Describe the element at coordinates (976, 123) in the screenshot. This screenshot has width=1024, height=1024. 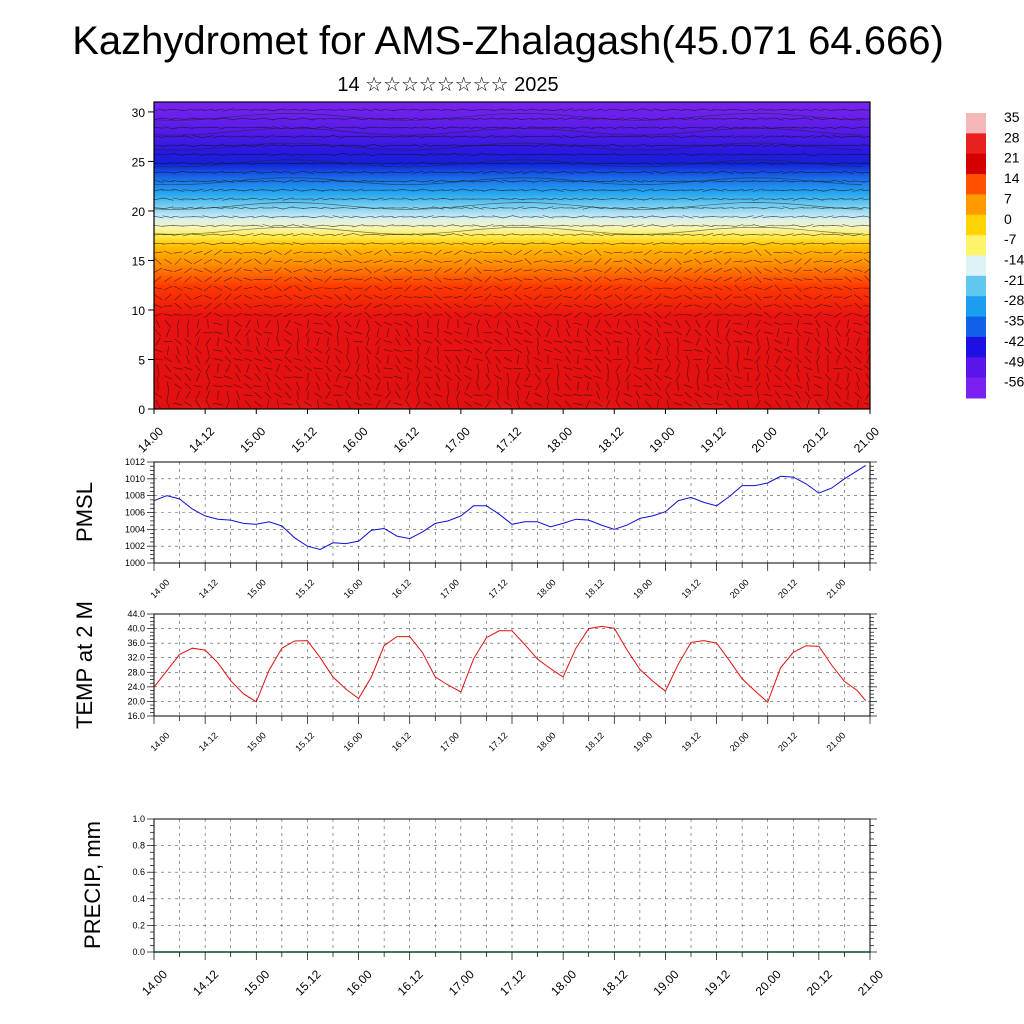
I see `colorbar-swatch` at that location.